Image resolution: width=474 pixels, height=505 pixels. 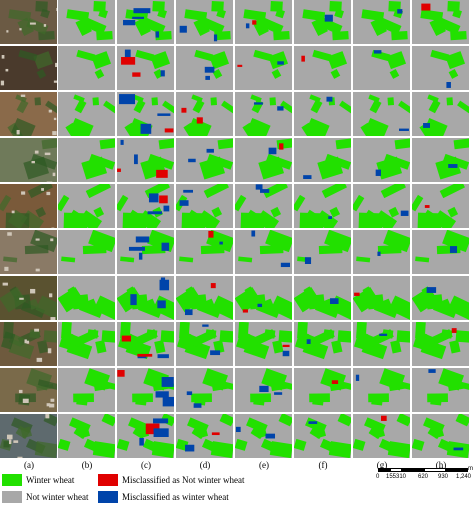 I want to click on col-label-b: (b), so click(x=87, y=465).